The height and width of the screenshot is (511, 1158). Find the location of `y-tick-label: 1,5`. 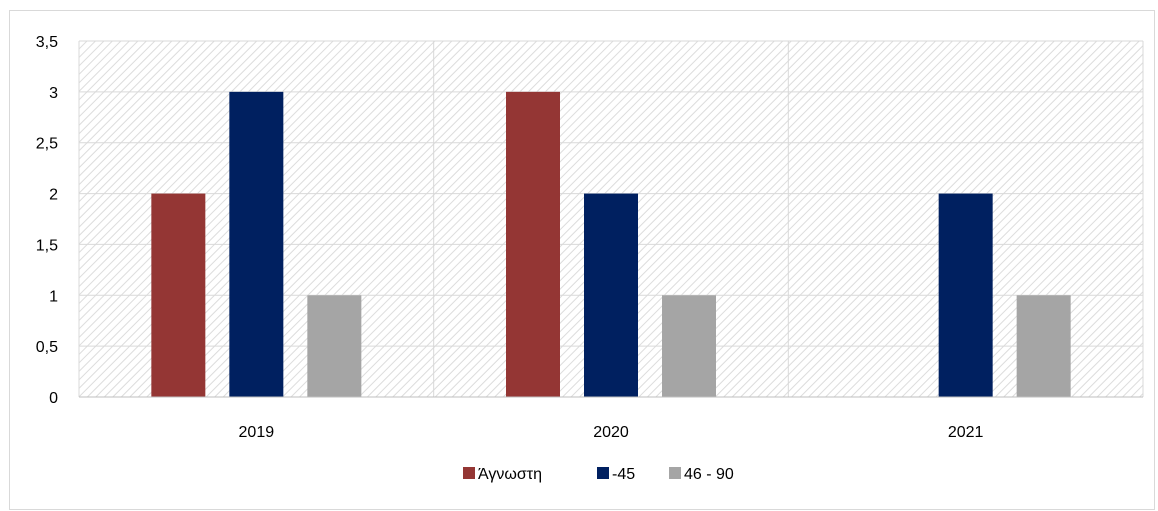

y-tick-label: 1,5 is located at coordinates (47, 245).